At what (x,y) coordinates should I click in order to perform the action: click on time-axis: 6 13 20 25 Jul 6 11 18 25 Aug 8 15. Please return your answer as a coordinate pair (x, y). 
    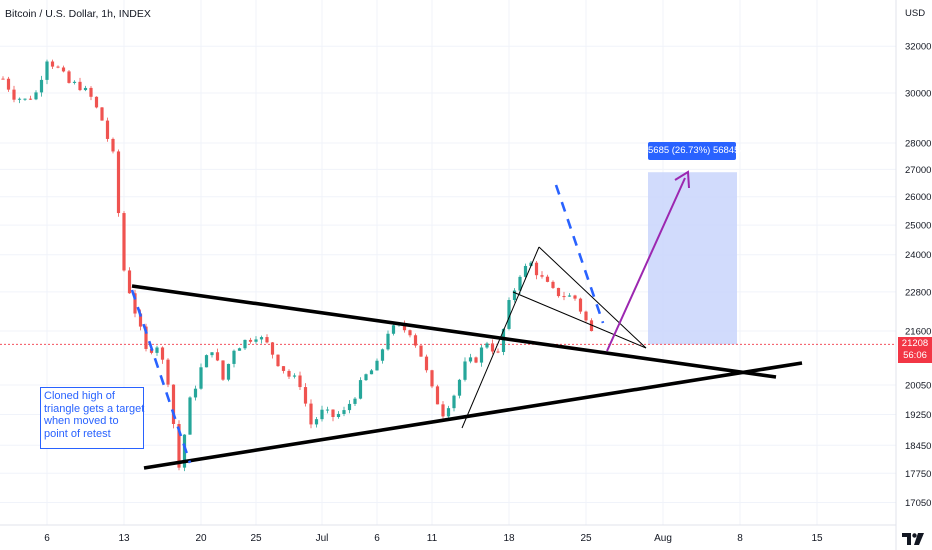
    Looking at the image, I should click on (433, 538).